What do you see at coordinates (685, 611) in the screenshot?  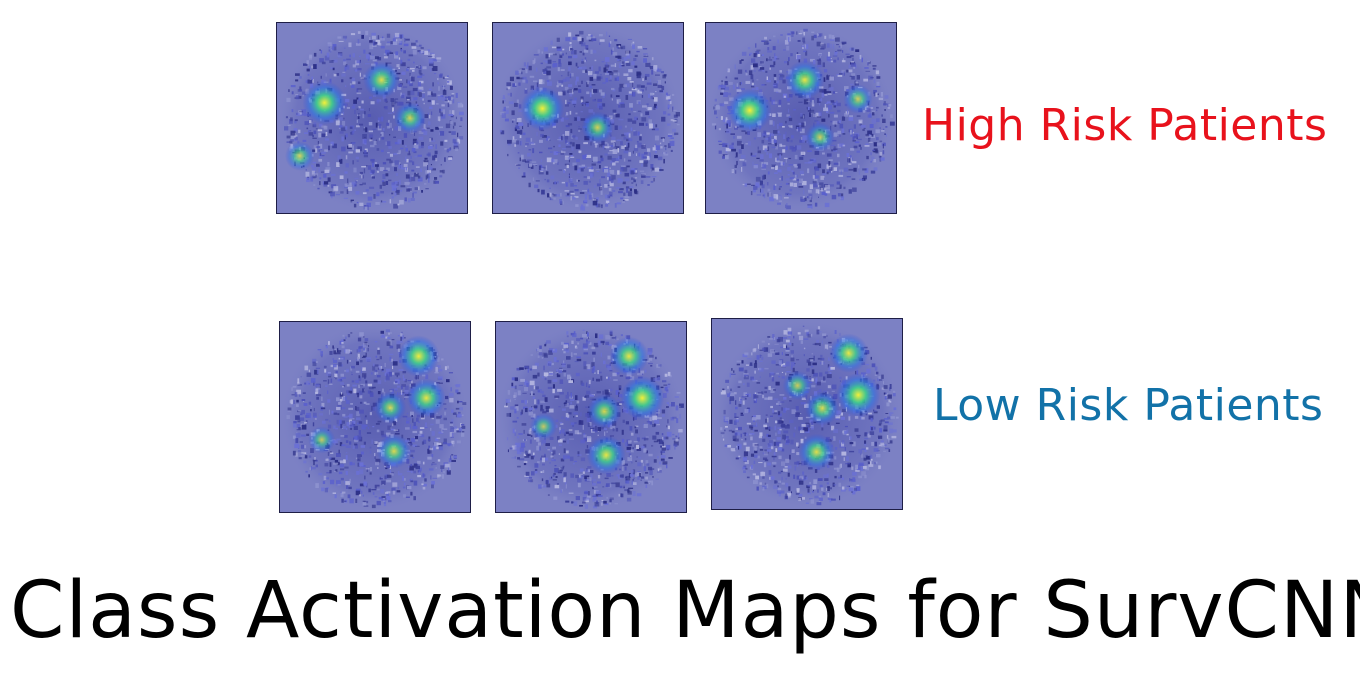 I see `page-title: Class Activation Maps for SurvCNN` at bounding box center [685, 611].